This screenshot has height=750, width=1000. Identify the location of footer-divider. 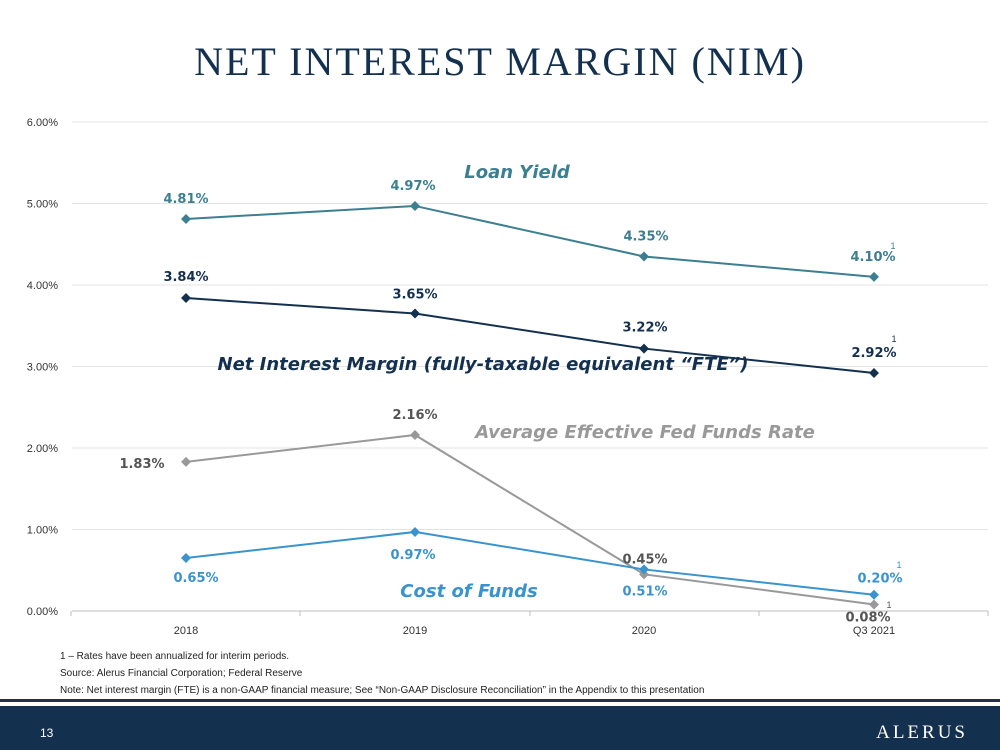
(500, 700).